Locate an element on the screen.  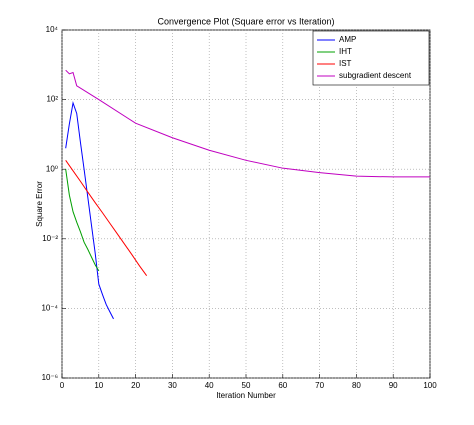
y-tick-label: 10⁰ is located at coordinates (52, 168).